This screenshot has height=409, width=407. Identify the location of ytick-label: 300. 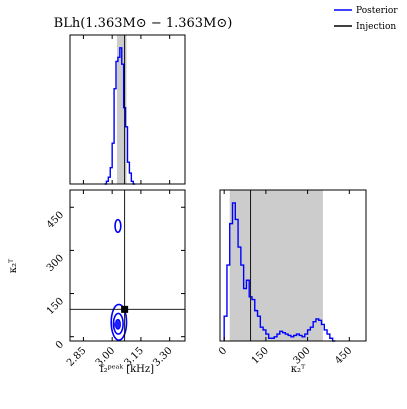
(55, 263).